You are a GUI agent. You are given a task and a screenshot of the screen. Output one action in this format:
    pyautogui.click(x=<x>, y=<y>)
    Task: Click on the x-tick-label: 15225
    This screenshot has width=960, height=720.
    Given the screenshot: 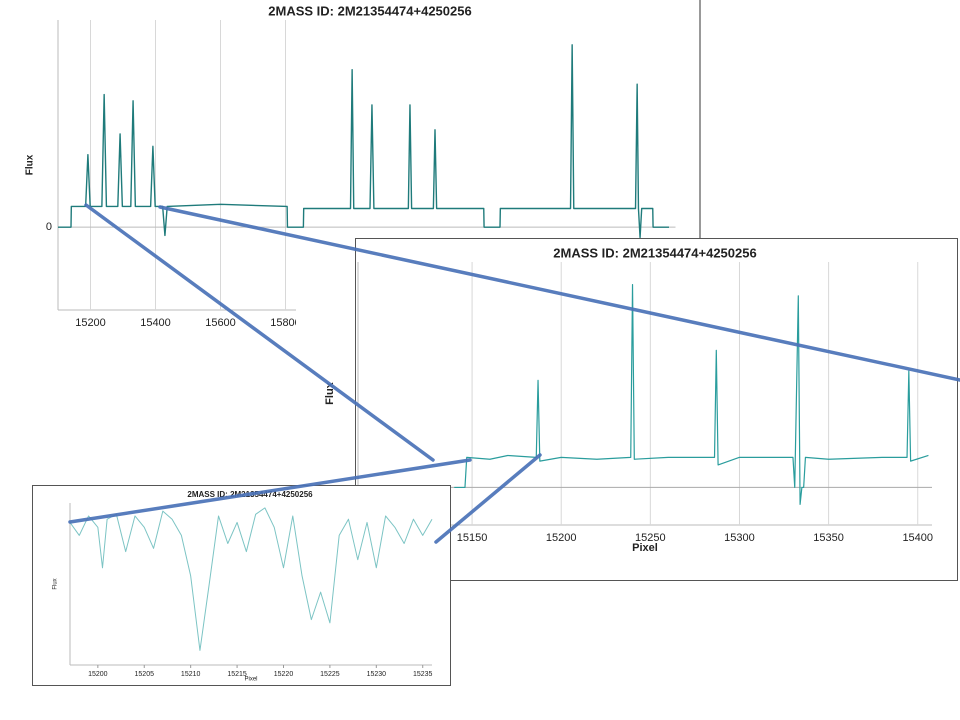 What is the action you would take?
    pyautogui.click(x=330, y=674)
    